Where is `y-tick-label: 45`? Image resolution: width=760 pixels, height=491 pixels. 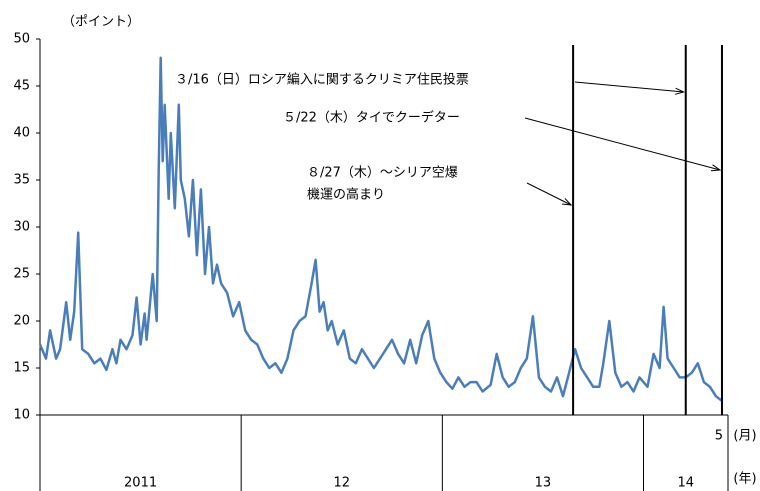 y-tick-label: 45 is located at coordinates (21, 86).